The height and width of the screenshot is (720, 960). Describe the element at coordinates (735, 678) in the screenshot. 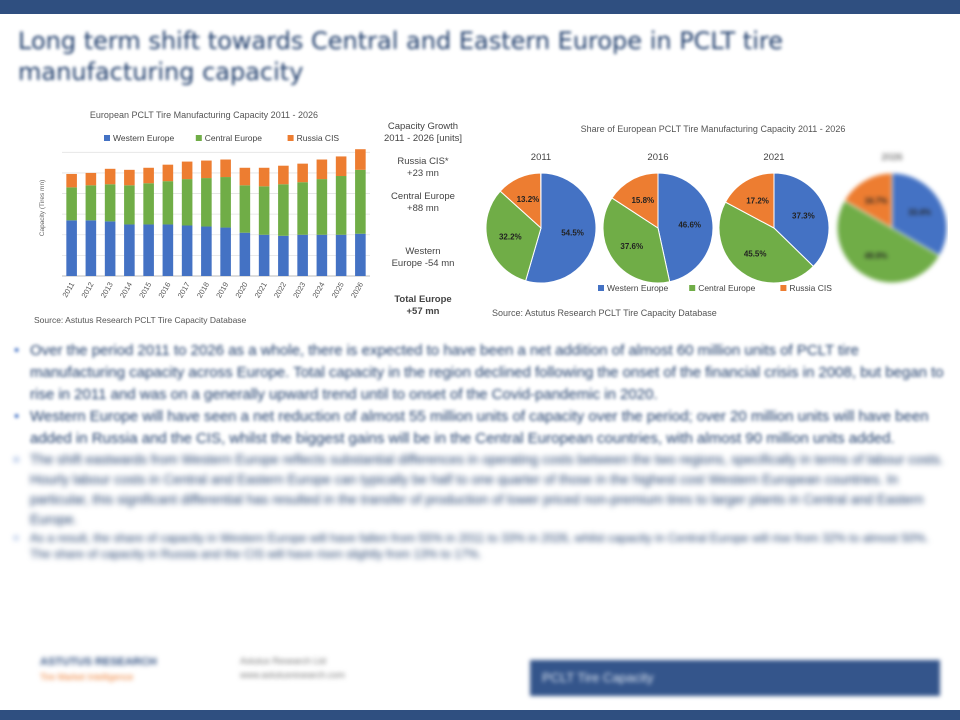

I see `footer-section-label: PCLT Tire Capacity` at that location.